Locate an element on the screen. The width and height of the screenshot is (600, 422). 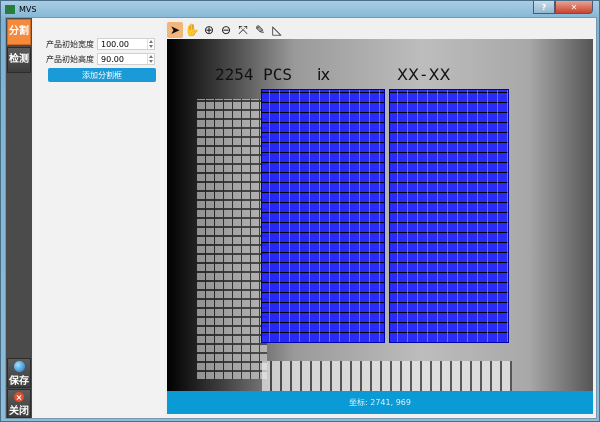
image-toolbar: ➤ ✋ ⊕ ⊖ ⤧ ✎ ◺ is located at coordinates (226, 30).